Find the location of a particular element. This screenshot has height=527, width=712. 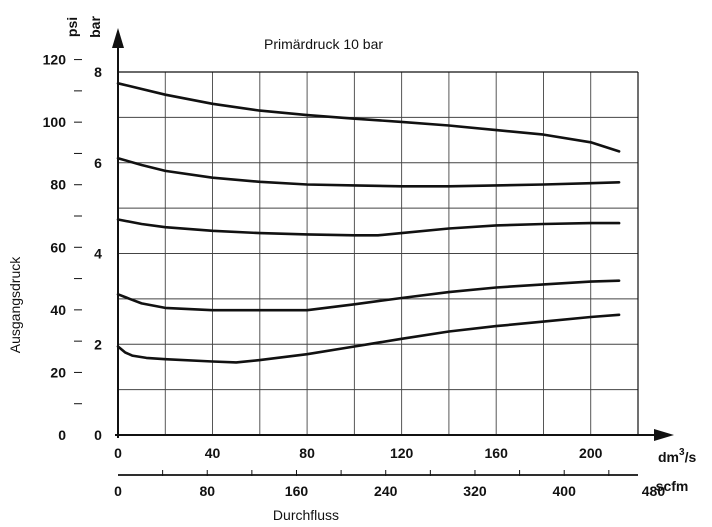

x-unit: dm3/s is located at coordinates (677, 456).